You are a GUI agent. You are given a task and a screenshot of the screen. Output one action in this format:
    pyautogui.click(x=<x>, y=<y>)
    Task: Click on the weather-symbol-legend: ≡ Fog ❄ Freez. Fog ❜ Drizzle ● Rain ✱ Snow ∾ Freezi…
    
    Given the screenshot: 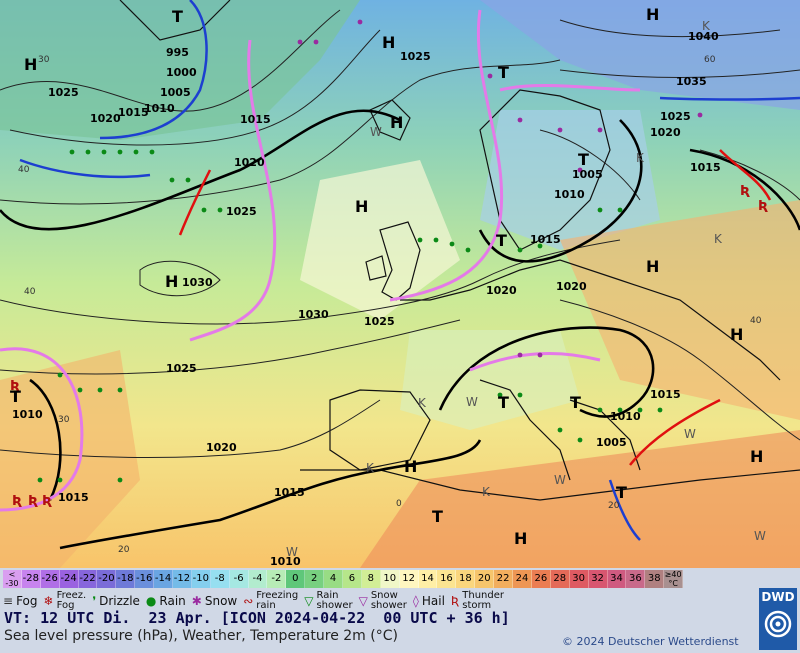 What is the action you would take?
    pyautogui.click(x=256, y=601)
    